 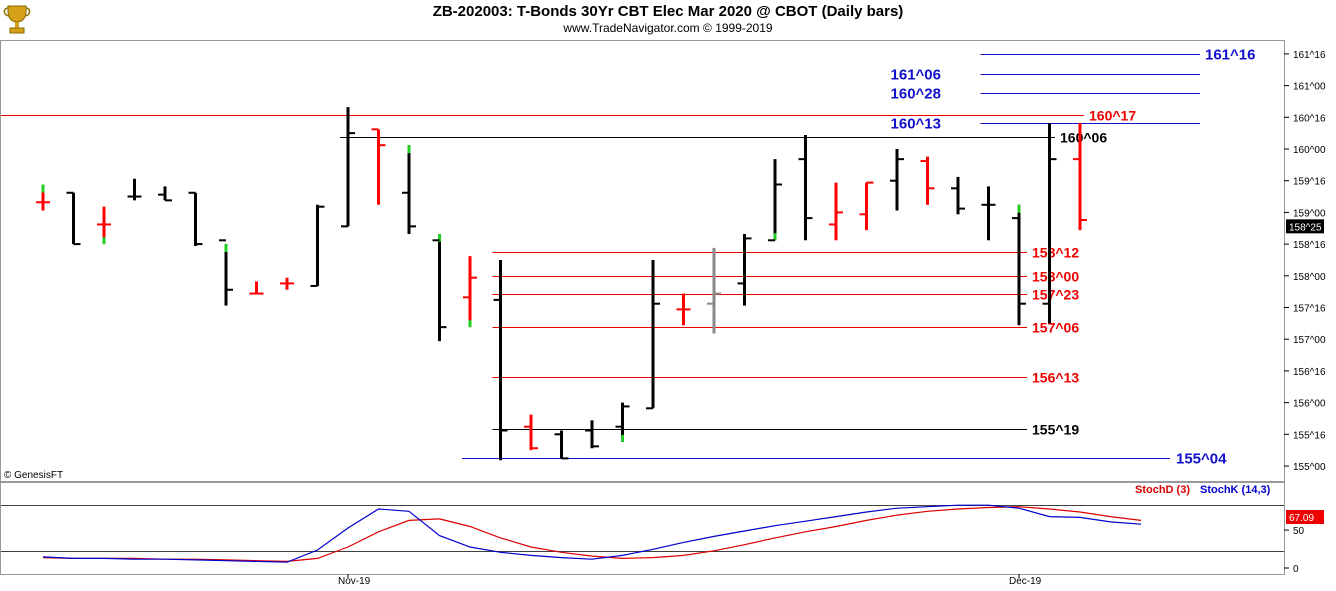 What do you see at coordinates (1309, 182) in the screenshot?
I see `price-tick-label: 159^16` at bounding box center [1309, 182].